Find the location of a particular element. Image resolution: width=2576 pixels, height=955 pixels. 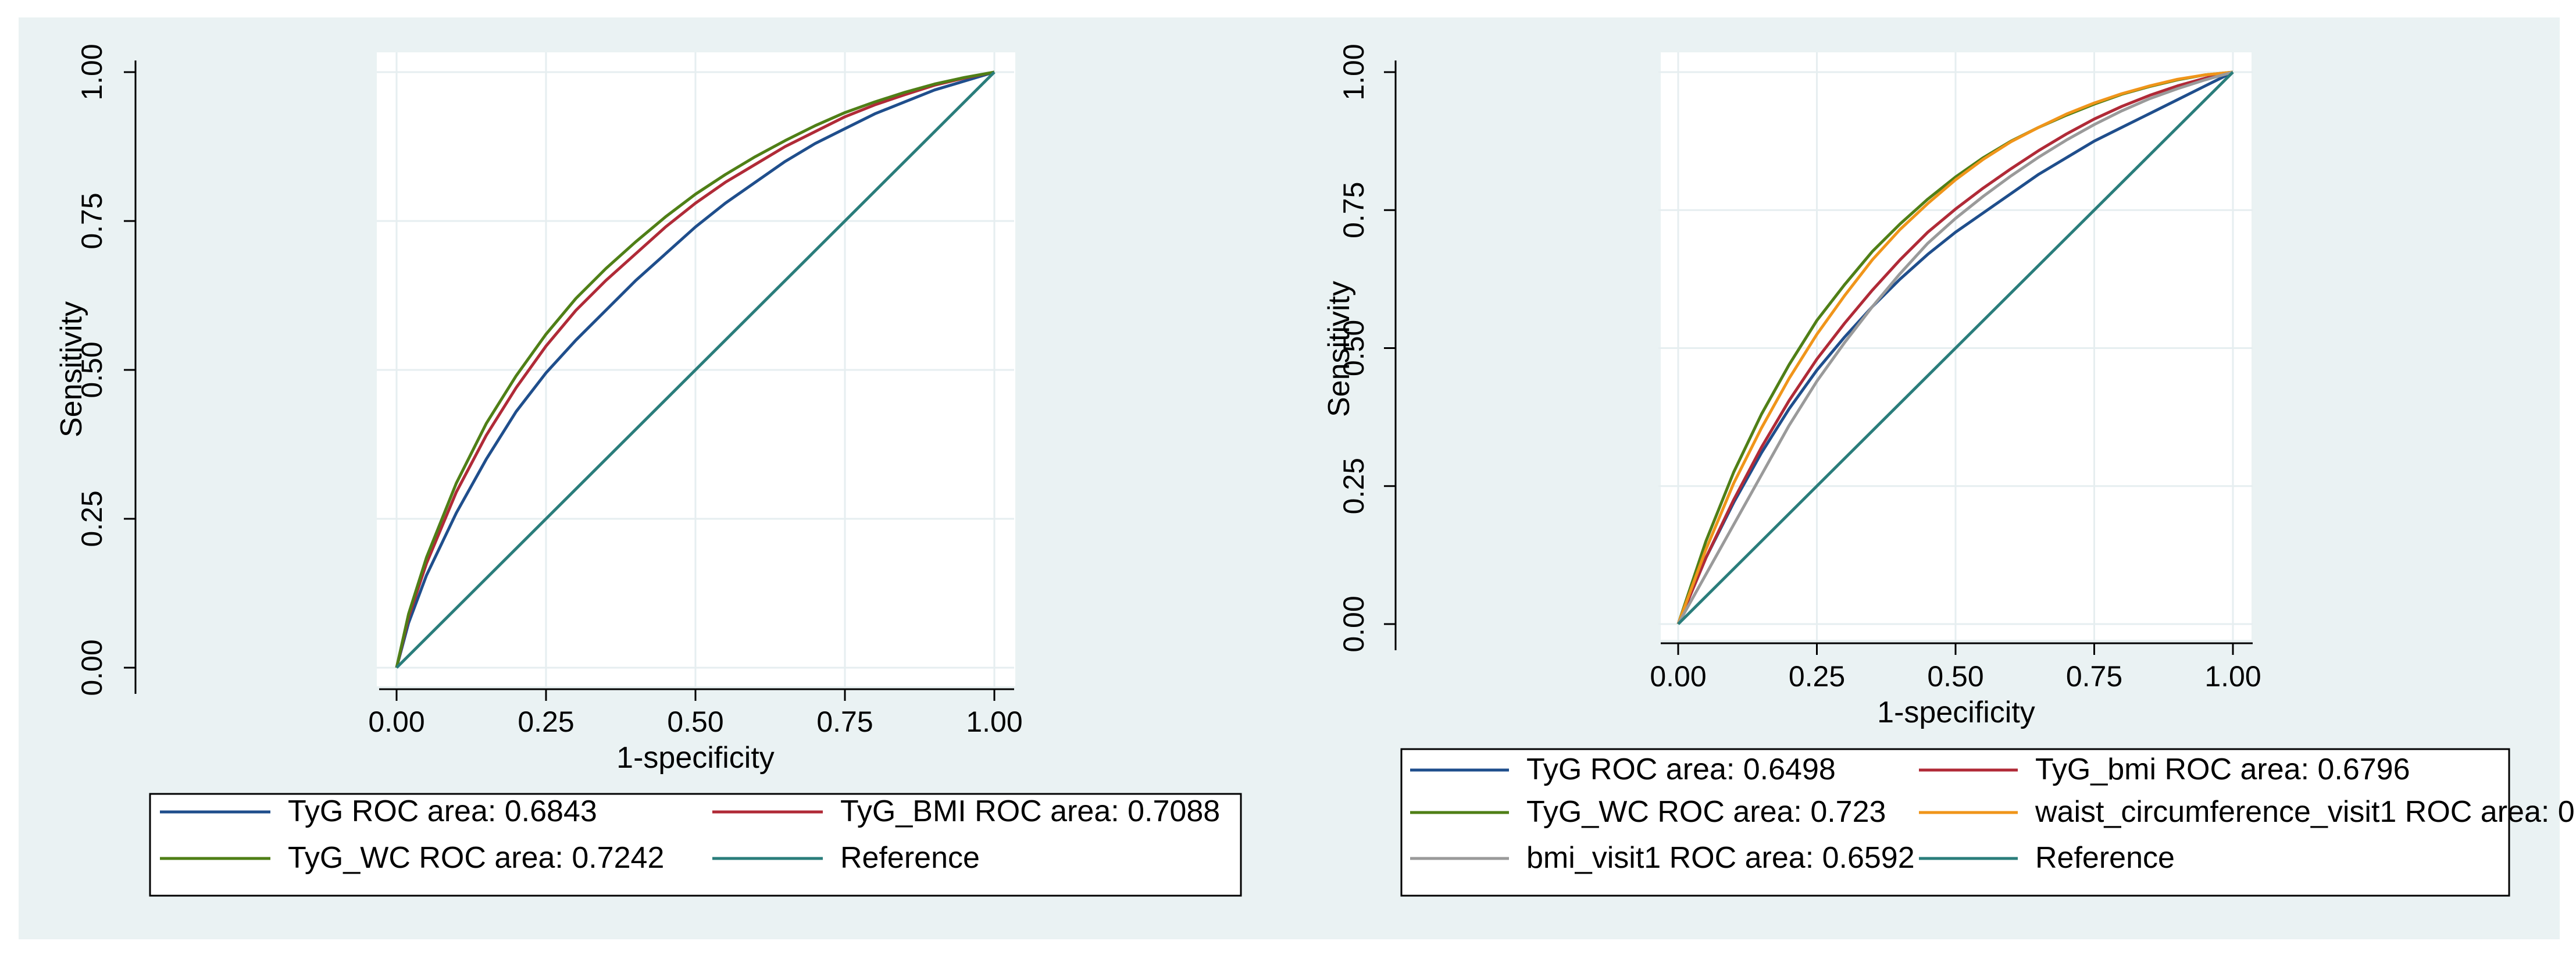

series-line-bmi-visit1 is located at coordinates (1955, 347).